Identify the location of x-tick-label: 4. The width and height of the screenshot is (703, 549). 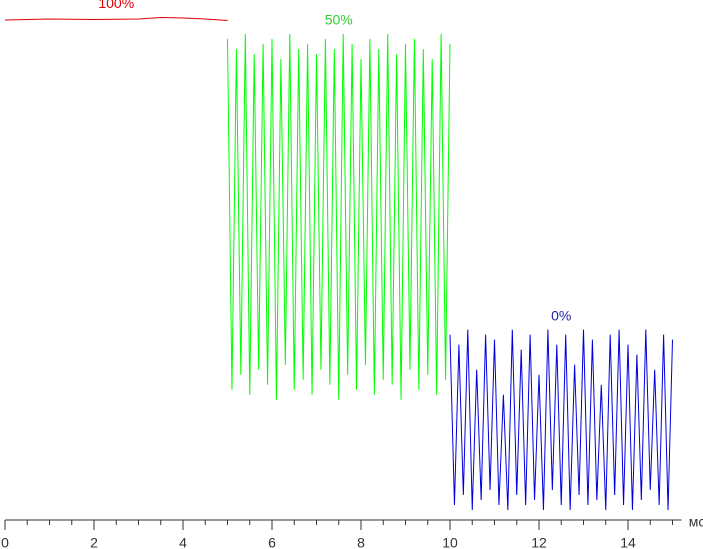
(183, 542).